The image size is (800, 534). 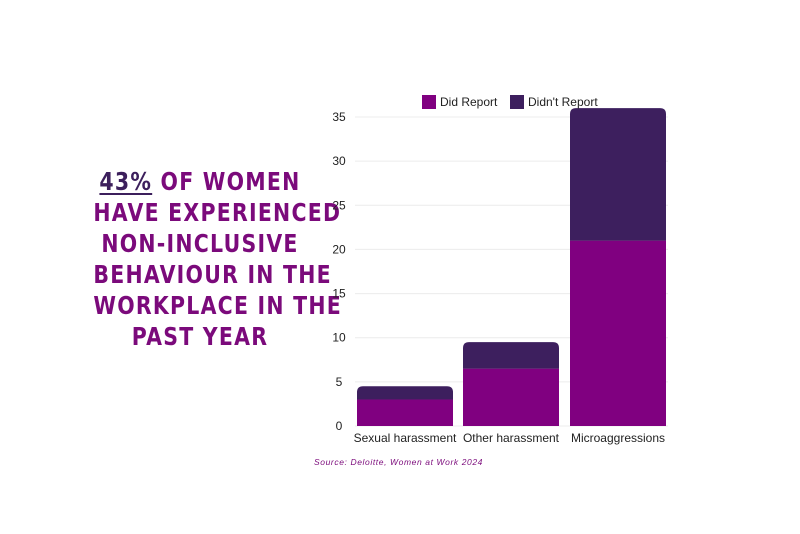 I want to click on y-tick-label: 35, so click(x=339, y=117).